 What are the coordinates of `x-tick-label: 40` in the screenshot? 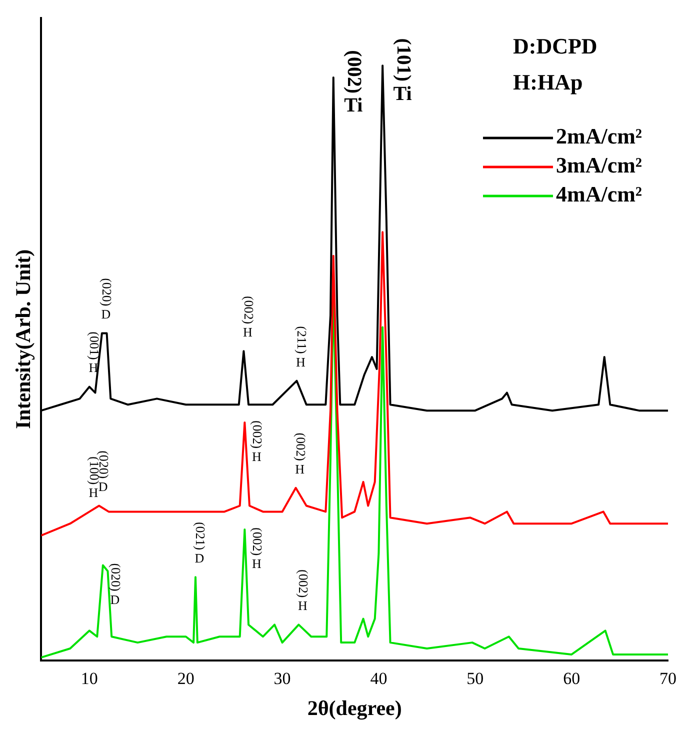 It's located at (379, 678).